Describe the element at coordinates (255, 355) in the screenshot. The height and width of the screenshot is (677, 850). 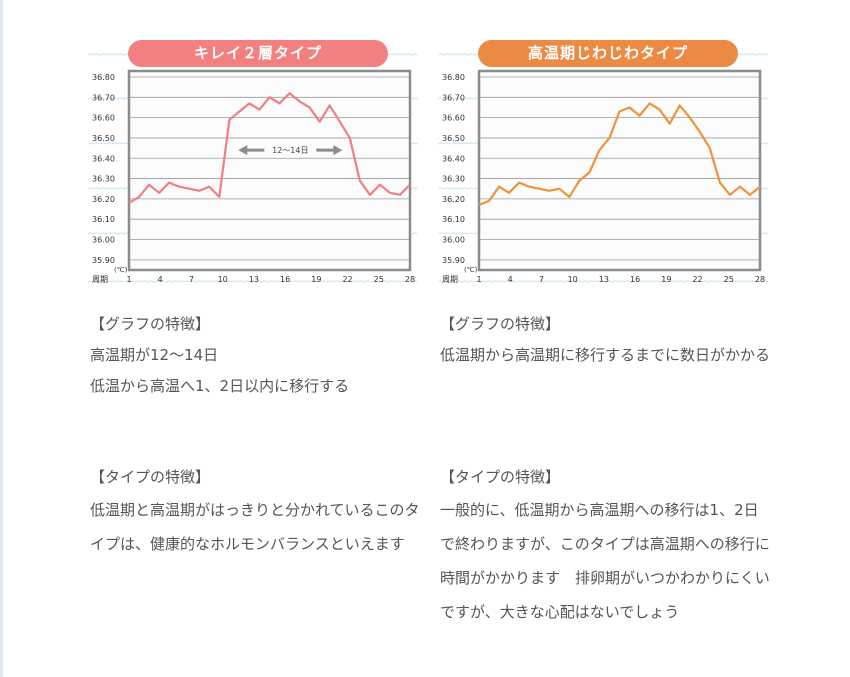
I see `left-graph-features: 【グラフの特徴】 高温期が12〜14日 低温から高温へ1、2日以内に移行する` at that location.